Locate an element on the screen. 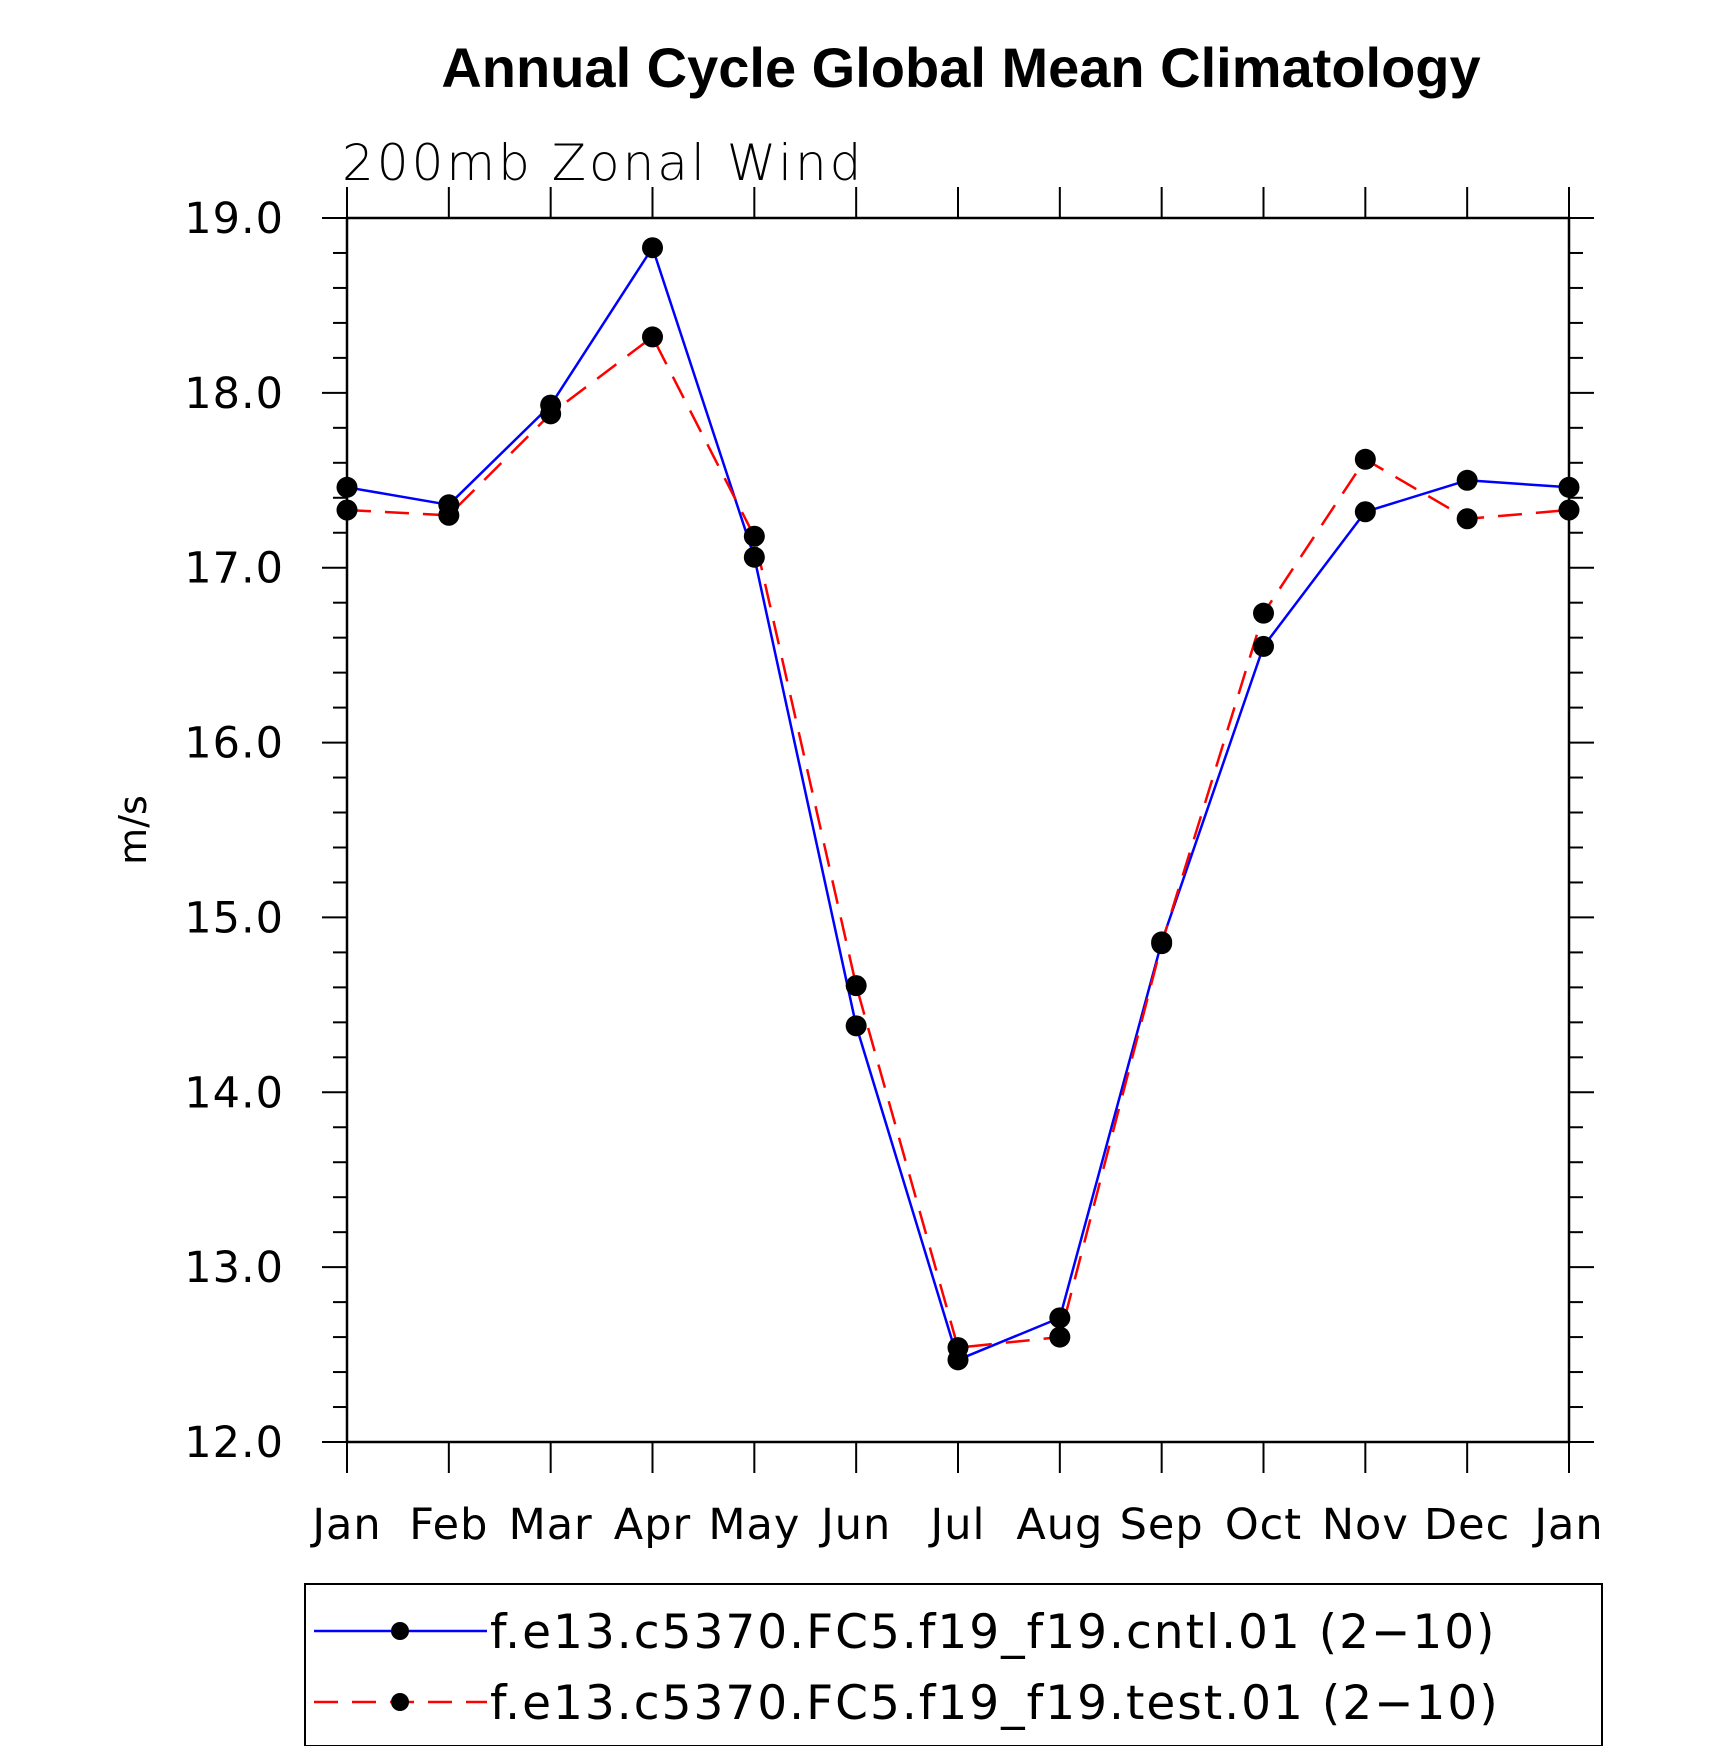  x-tick-label: Dec is located at coordinates (1467, 1525).